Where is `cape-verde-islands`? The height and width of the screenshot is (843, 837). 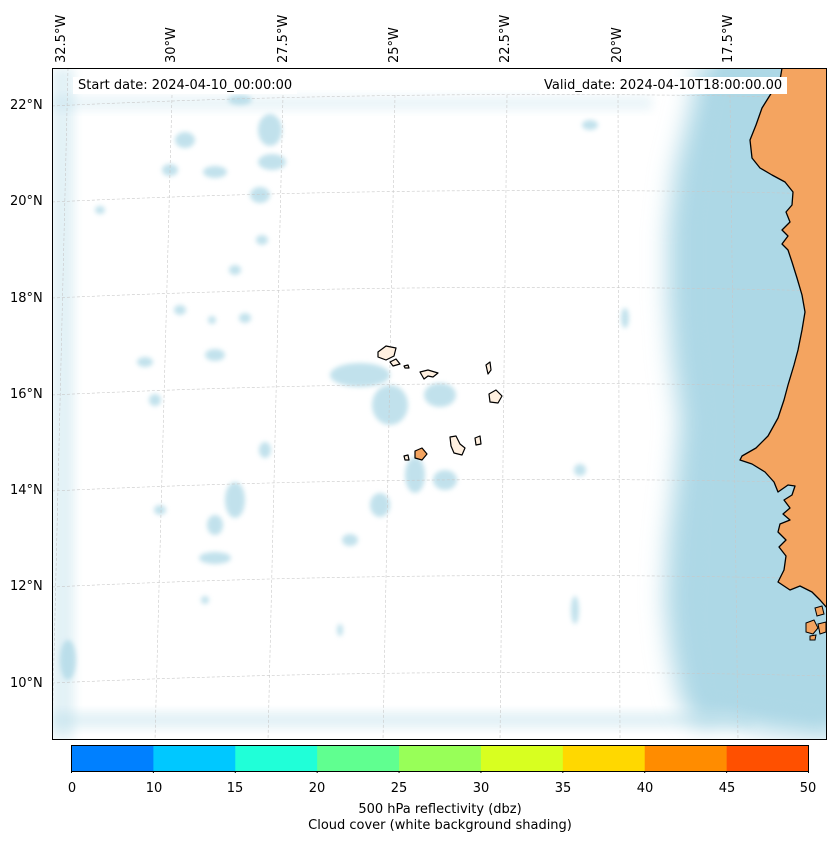 cape-verde-islands is located at coordinates (440, 403).